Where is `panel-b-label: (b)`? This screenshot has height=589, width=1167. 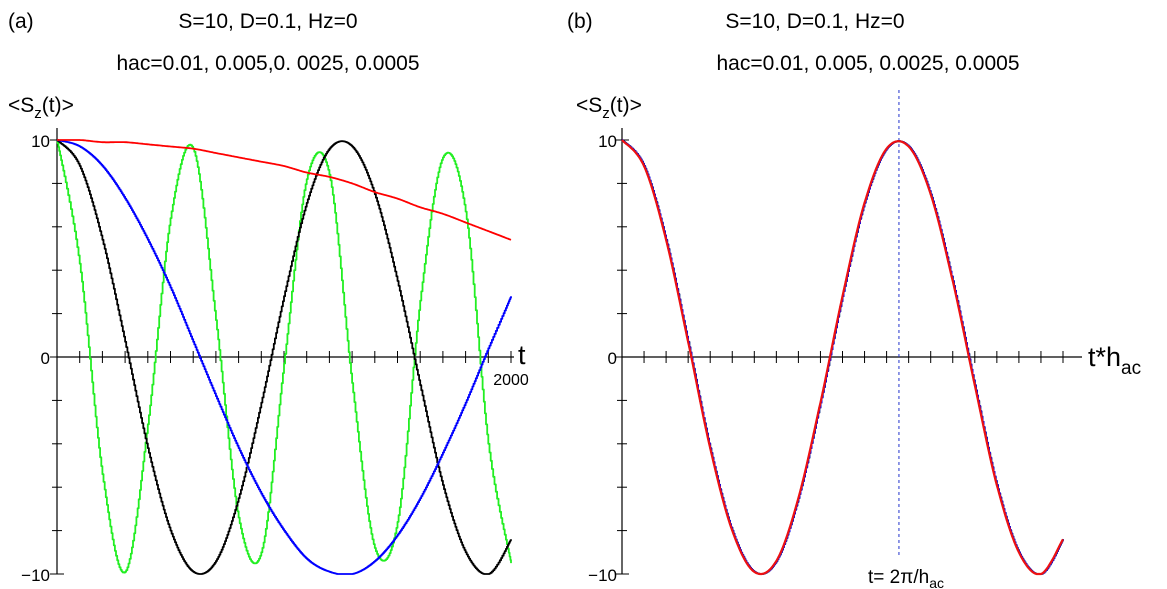 panel-b-label: (b) is located at coordinates (580, 21).